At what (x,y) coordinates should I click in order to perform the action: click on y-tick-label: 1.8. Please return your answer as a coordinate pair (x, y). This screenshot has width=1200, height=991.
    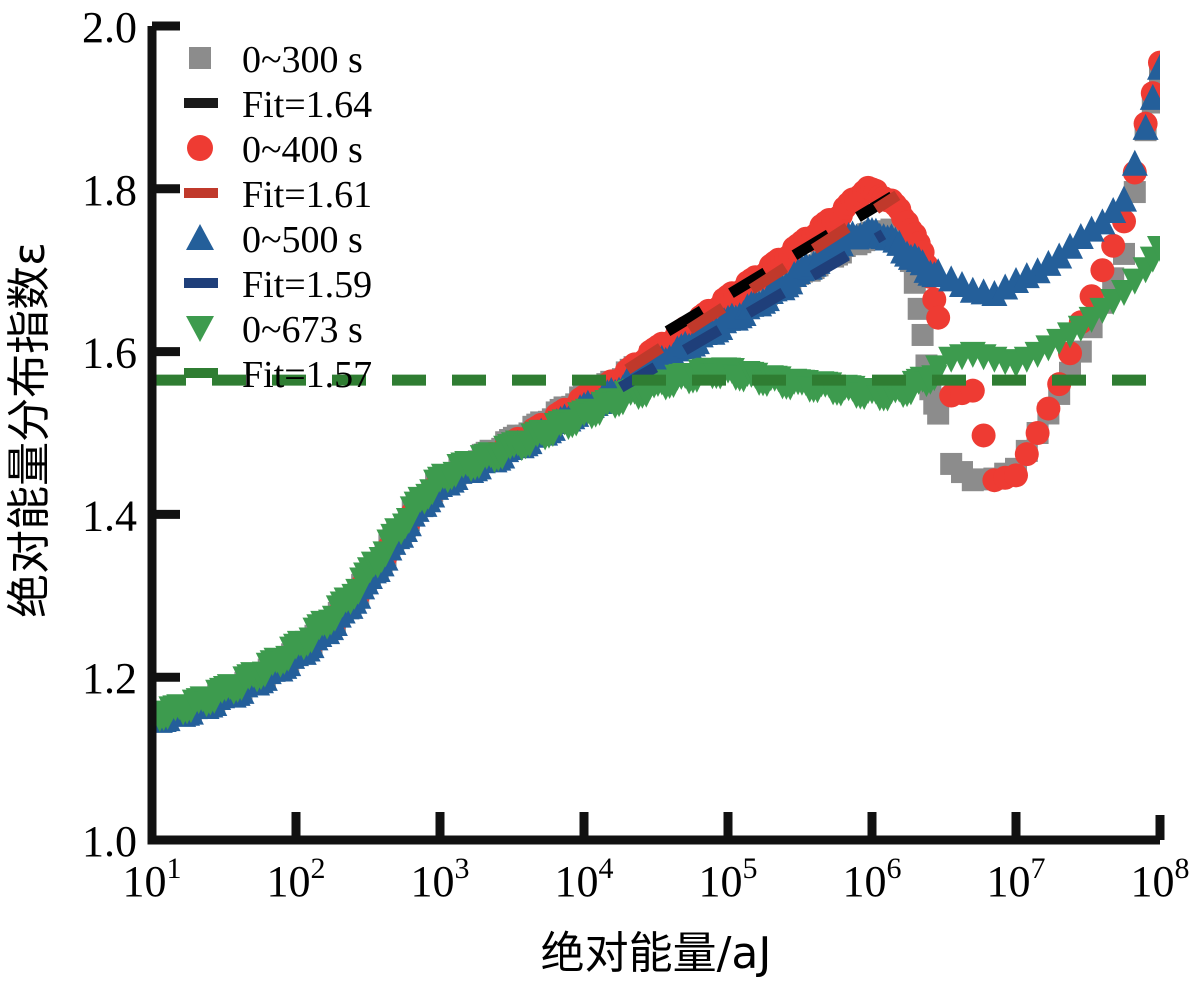
    Looking at the image, I should click on (109, 190).